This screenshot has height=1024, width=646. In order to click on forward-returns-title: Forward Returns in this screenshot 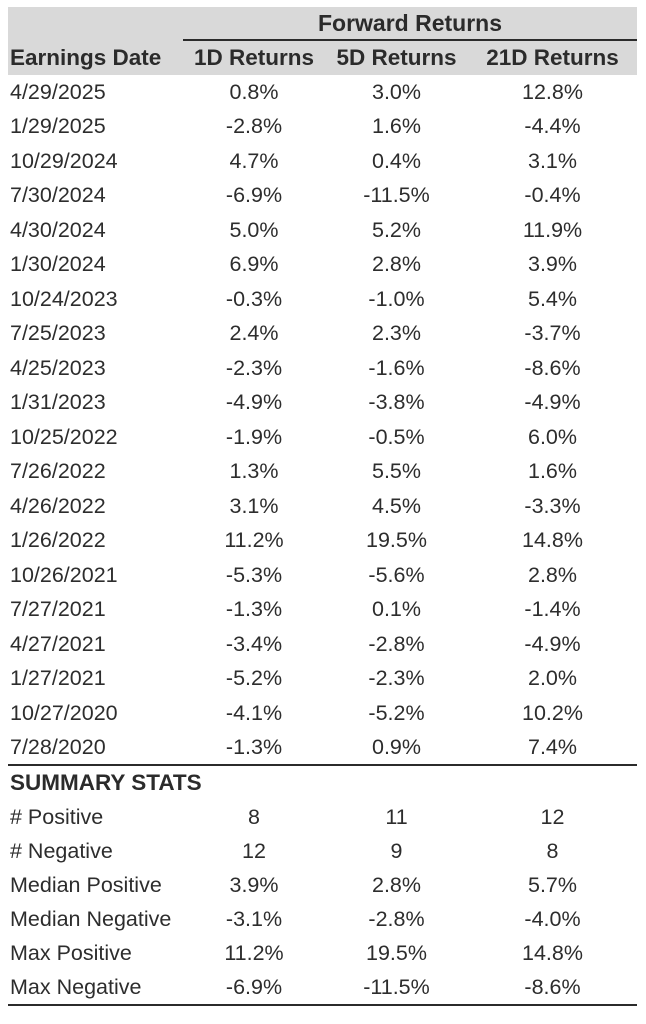, I will do `click(410, 24)`.